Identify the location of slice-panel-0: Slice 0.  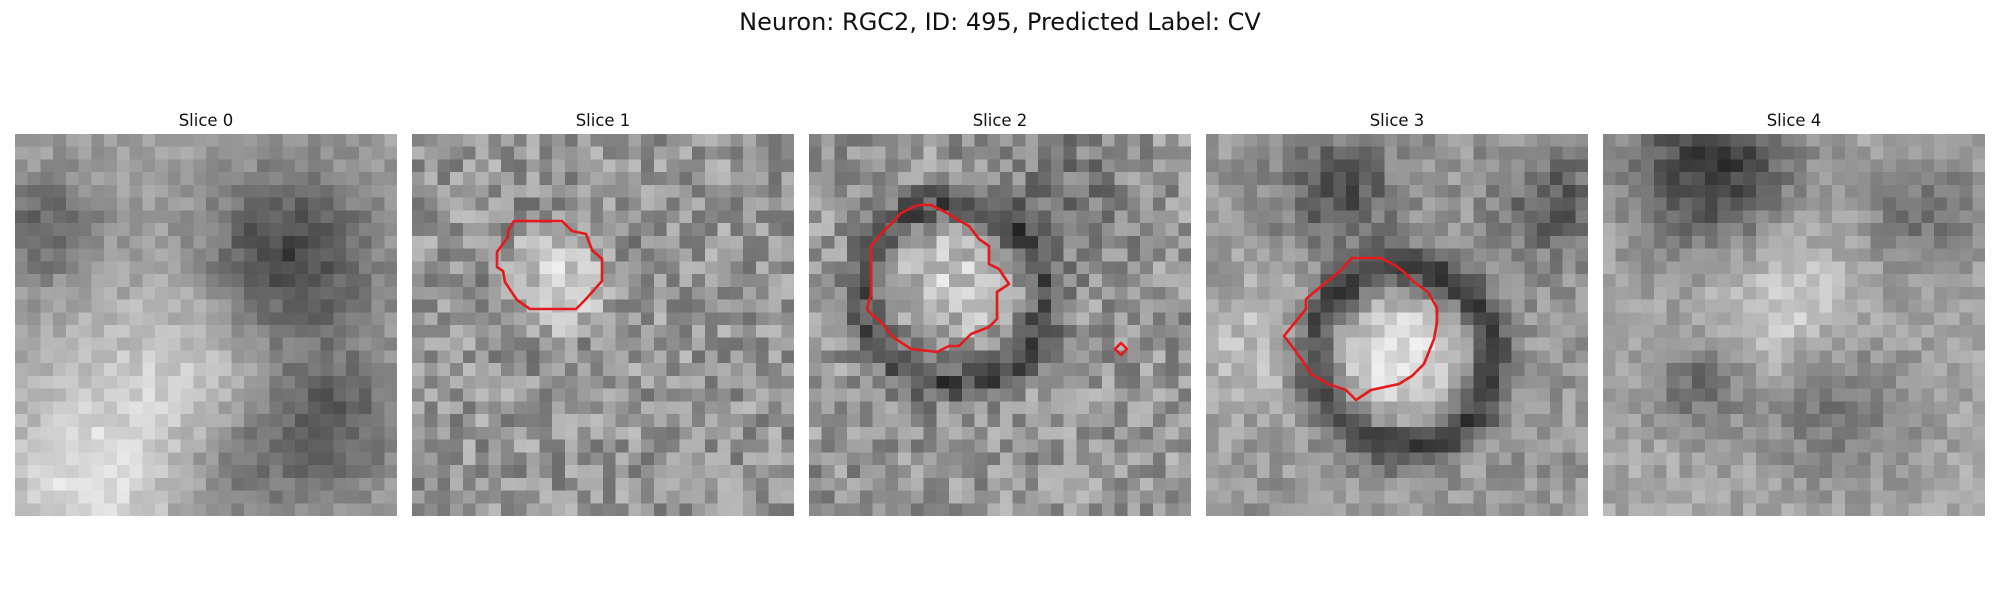
(206, 313).